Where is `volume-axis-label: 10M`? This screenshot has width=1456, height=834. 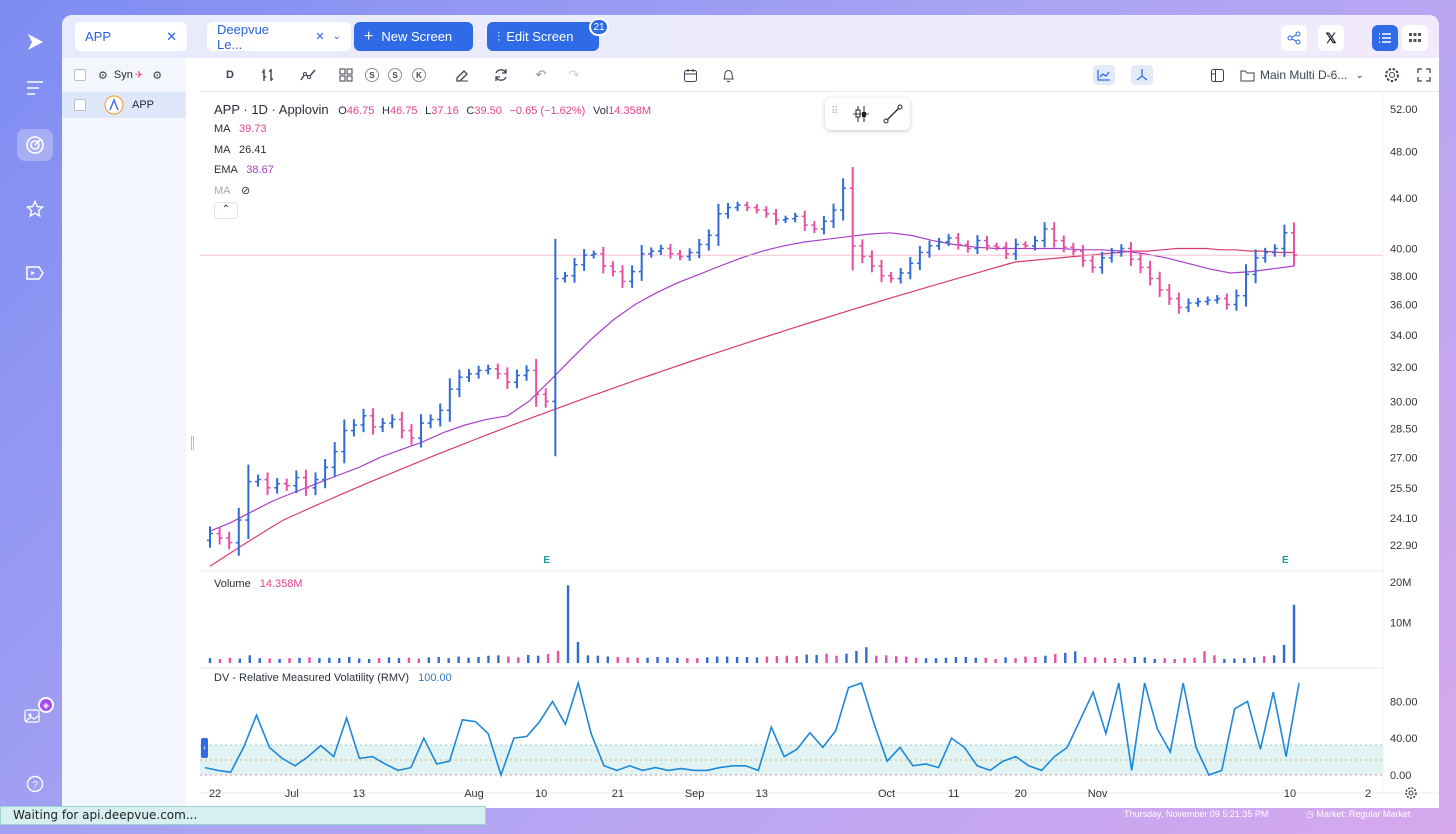 volume-axis-label: 10M is located at coordinates (1400, 624).